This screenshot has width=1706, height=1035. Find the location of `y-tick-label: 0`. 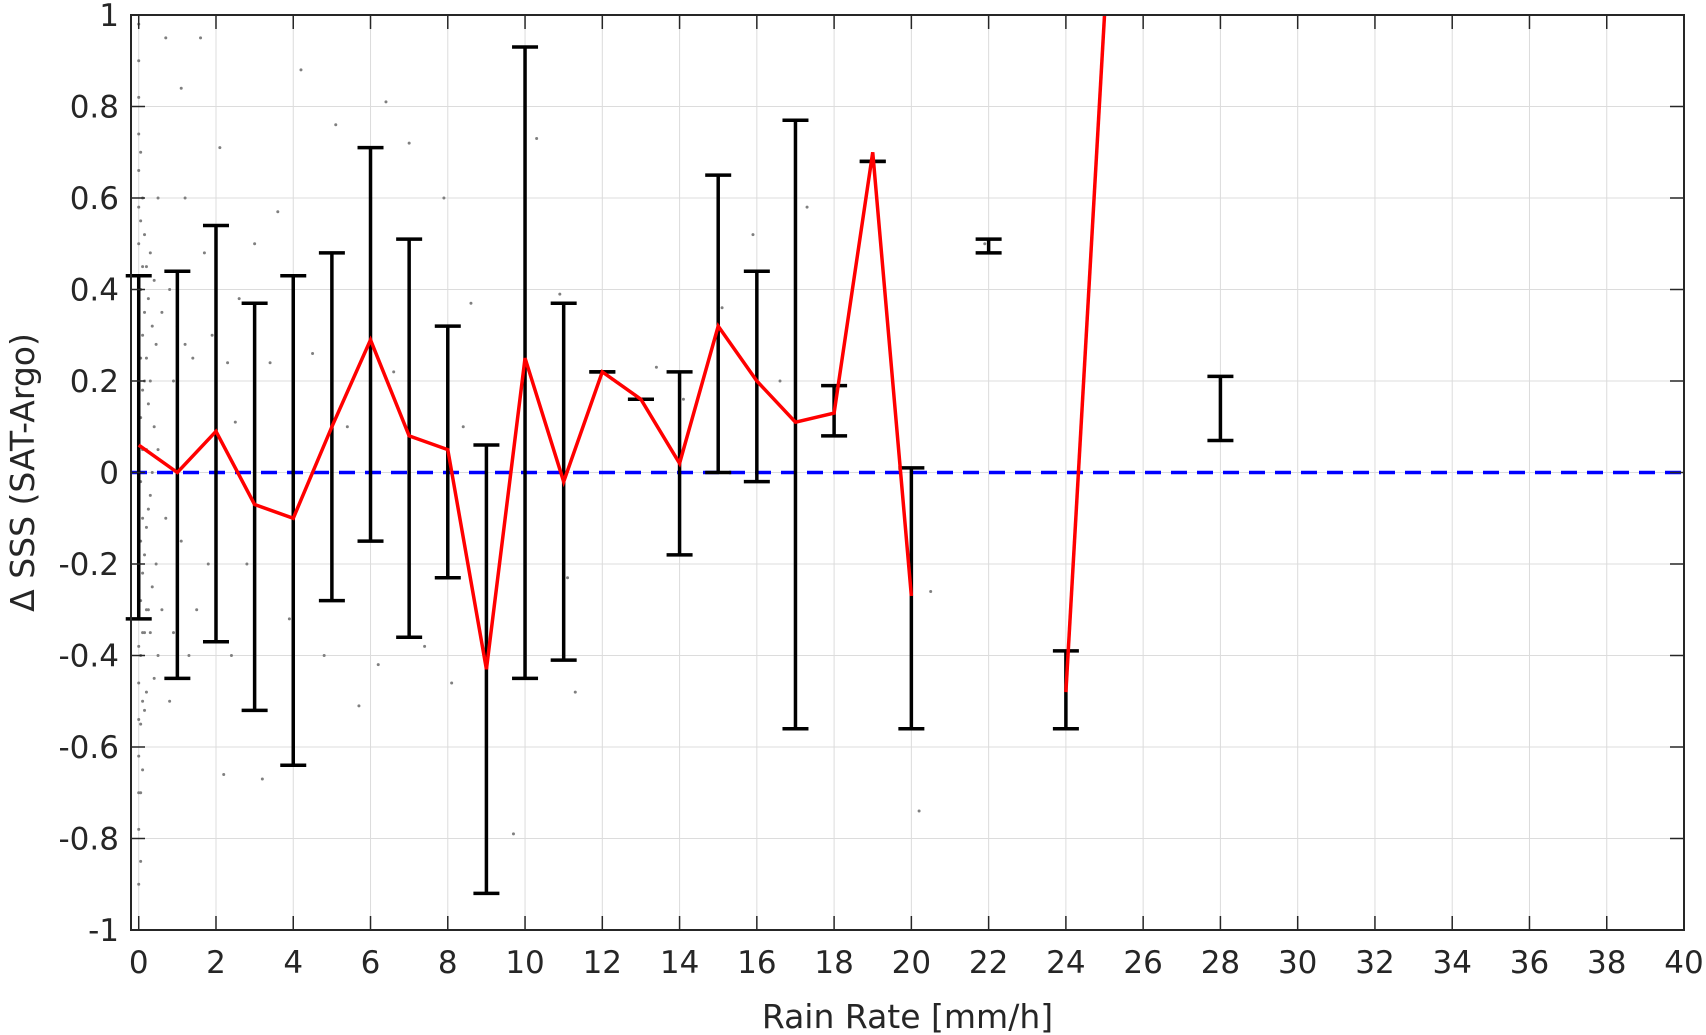

y-tick-label: 0 is located at coordinates (109, 474).